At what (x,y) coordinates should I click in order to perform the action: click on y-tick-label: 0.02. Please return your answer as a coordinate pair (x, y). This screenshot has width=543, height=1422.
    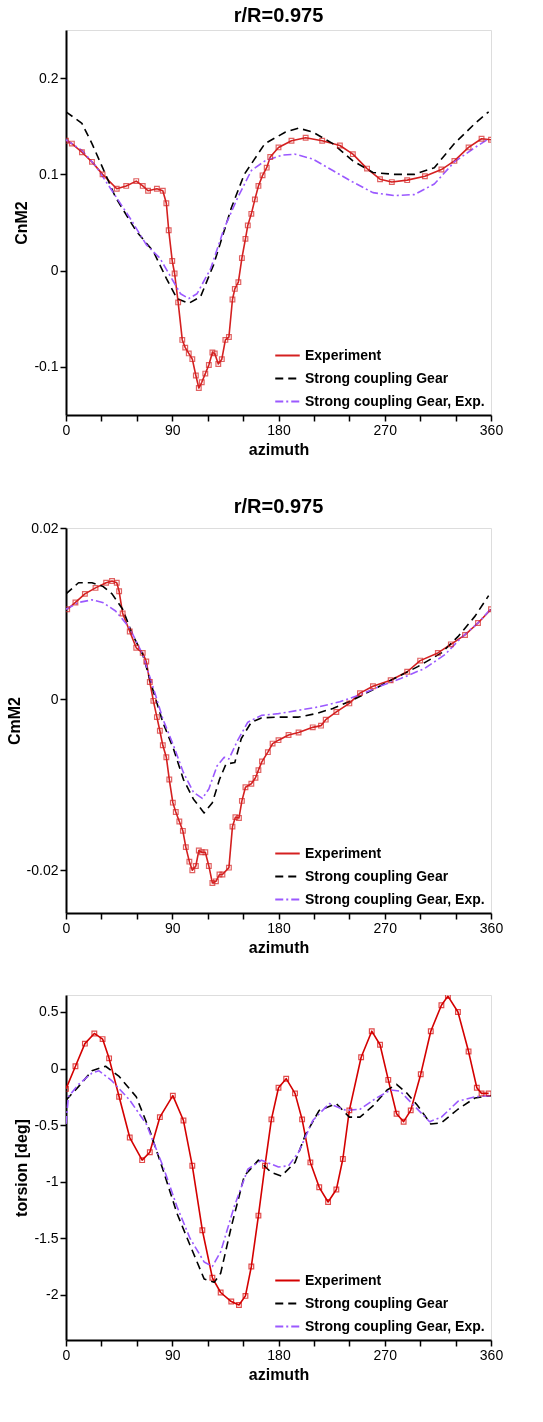
    Looking at the image, I should click on (45, 527).